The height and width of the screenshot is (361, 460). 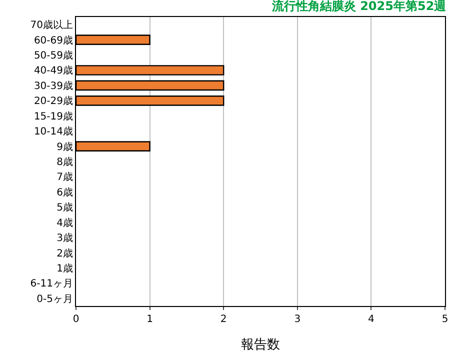 I want to click on chart-title: 流行性角結膜炎 2025年第52週, so click(x=359, y=7).